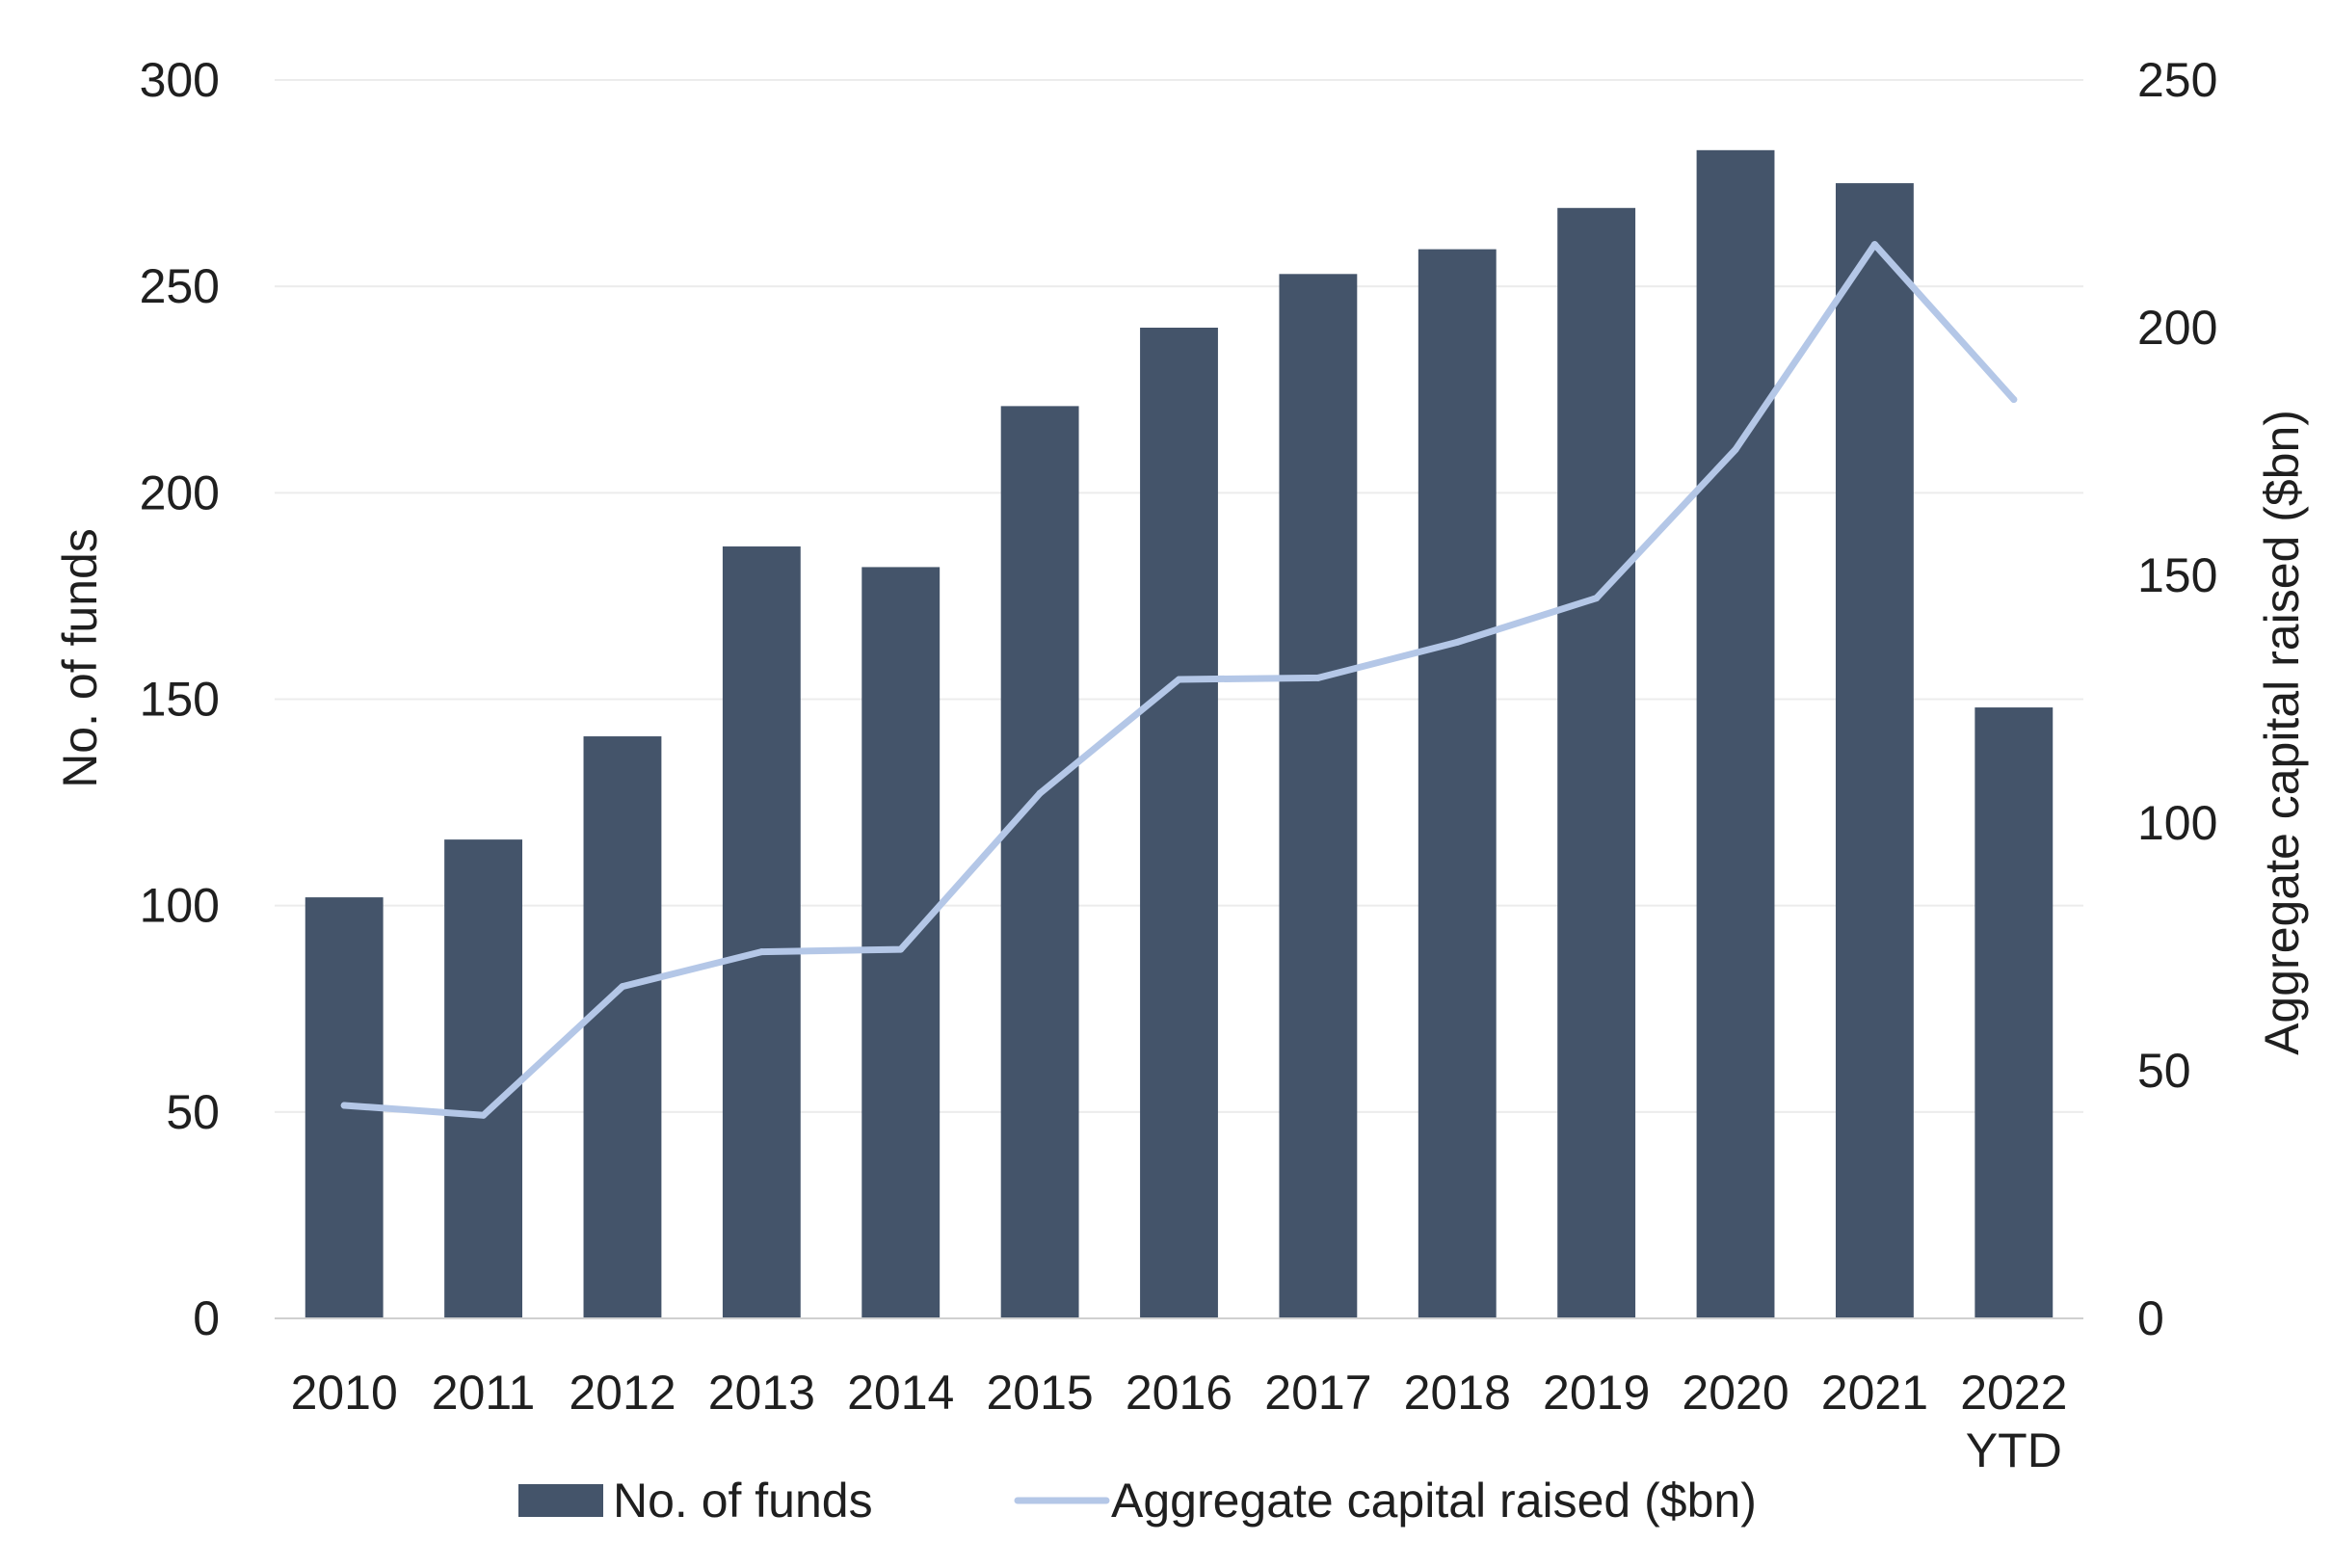 This screenshot has height=1568, width=2332. I want to click on y-tick-label: 300, so click(180, 80).